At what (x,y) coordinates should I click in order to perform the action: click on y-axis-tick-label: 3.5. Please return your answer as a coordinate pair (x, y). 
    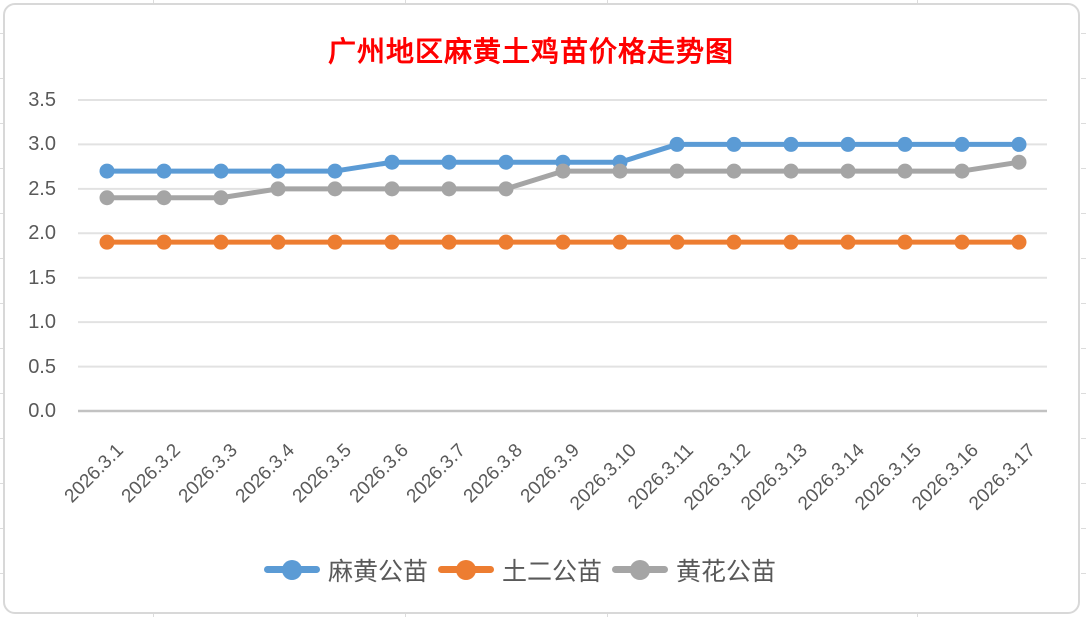
    Looking at the image, I should click on (42, 100).